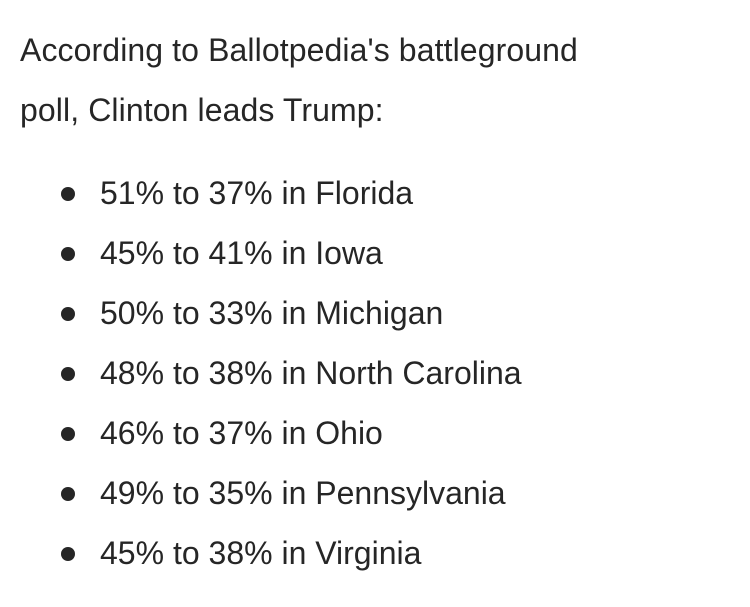 The image size is (750, 607). I want to click on intro-line-2: poll, Clinton leads Trump:, so click(202, 110).